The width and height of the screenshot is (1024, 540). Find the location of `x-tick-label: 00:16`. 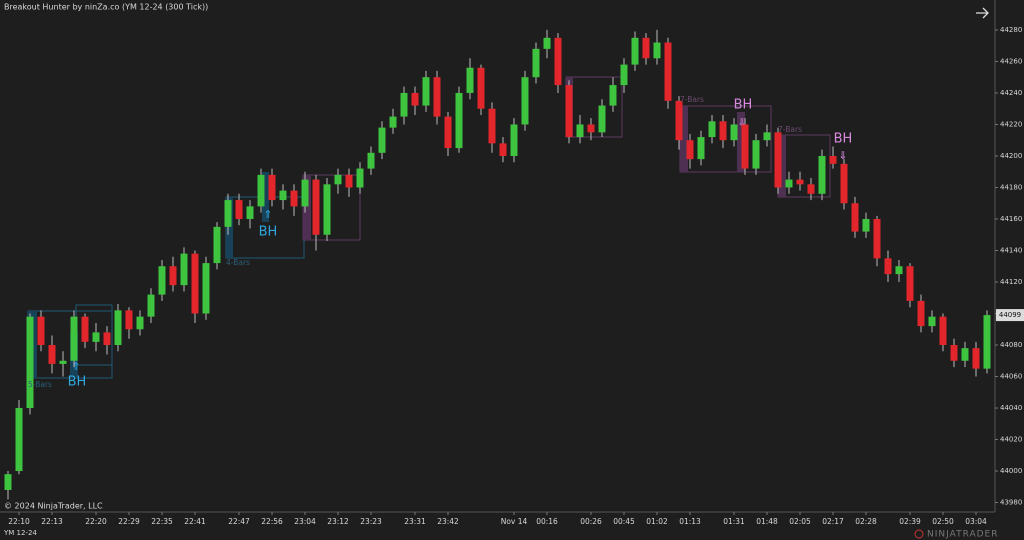

x-tick-label: 00:16 is located at coordinates (547, 521).